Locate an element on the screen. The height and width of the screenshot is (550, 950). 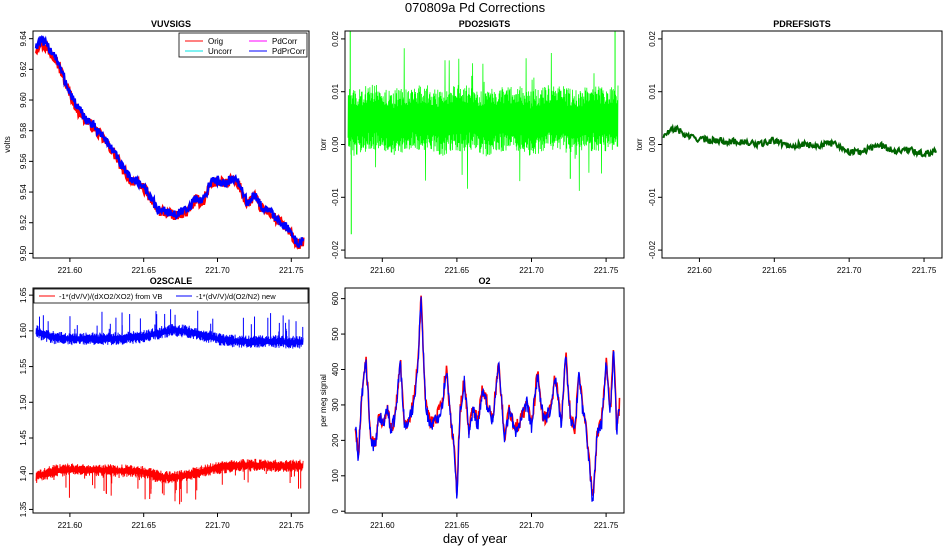
page-title: 070809a Pd Corrections is located at coordinates (475, 7).